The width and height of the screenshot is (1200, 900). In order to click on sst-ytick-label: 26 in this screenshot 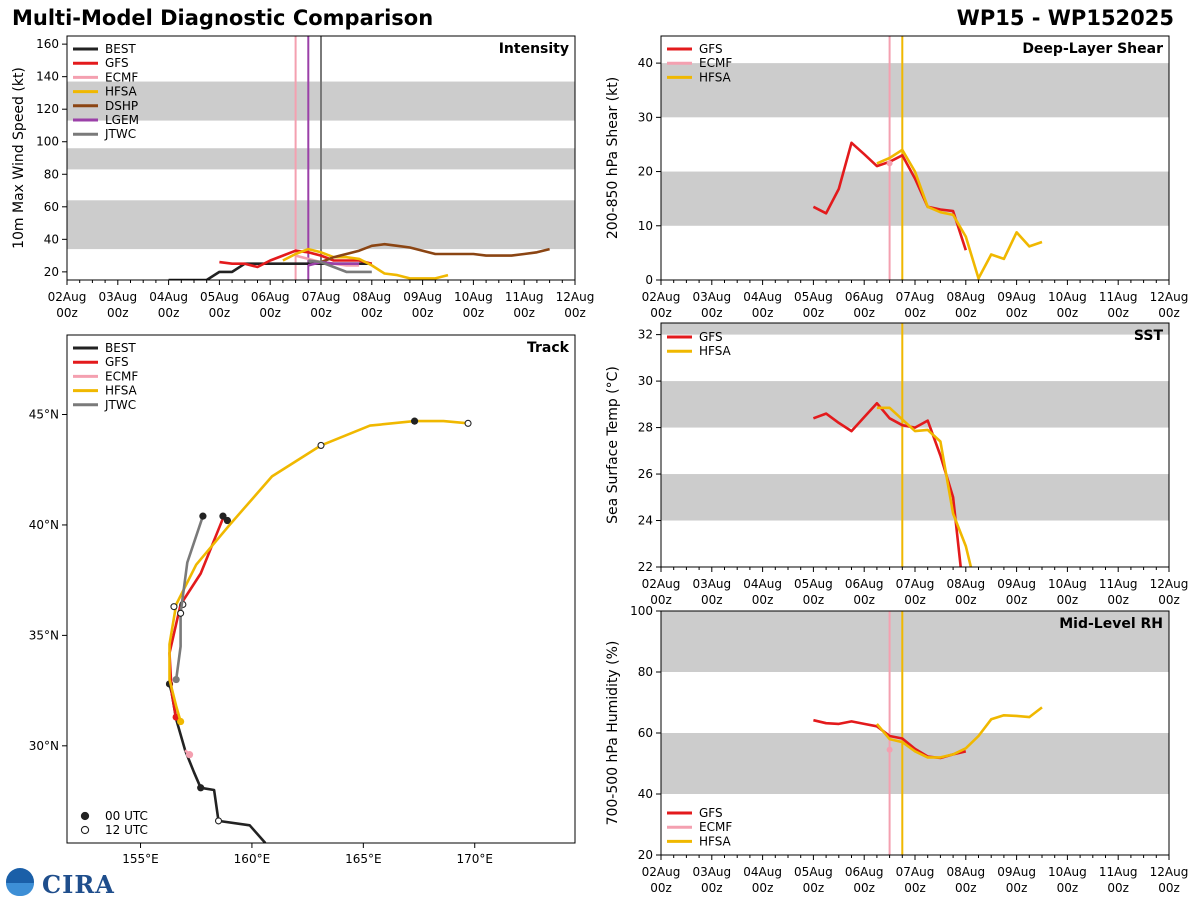, I will do `click(645, 474)`.